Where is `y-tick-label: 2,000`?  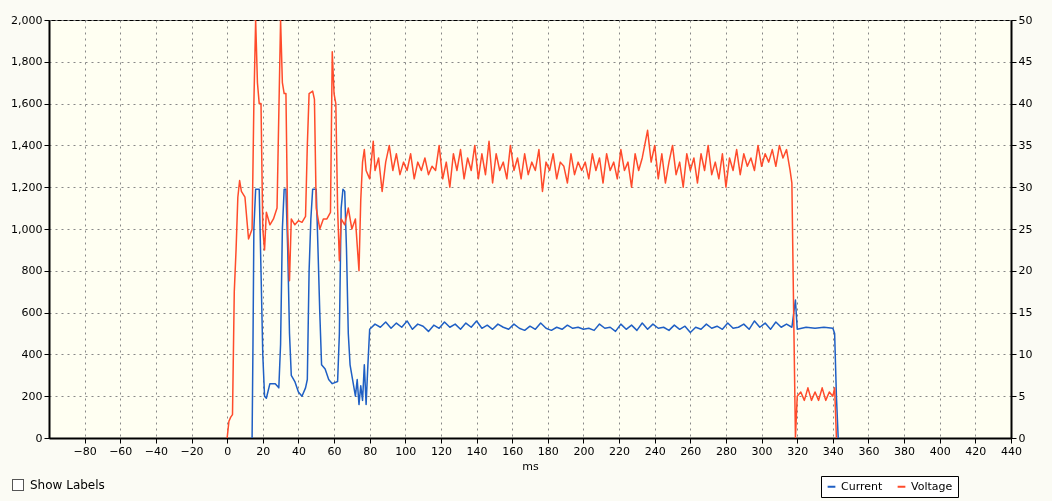
y-tick-label: 2,000 is located at coordinates (27, 20).